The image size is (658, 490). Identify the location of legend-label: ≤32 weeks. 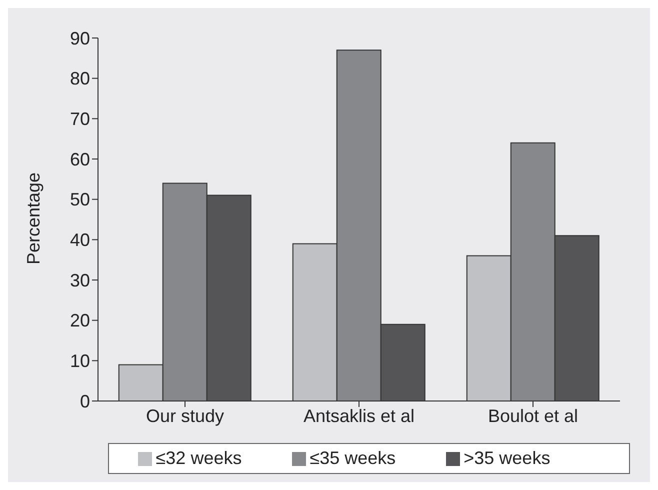
(199, 458).